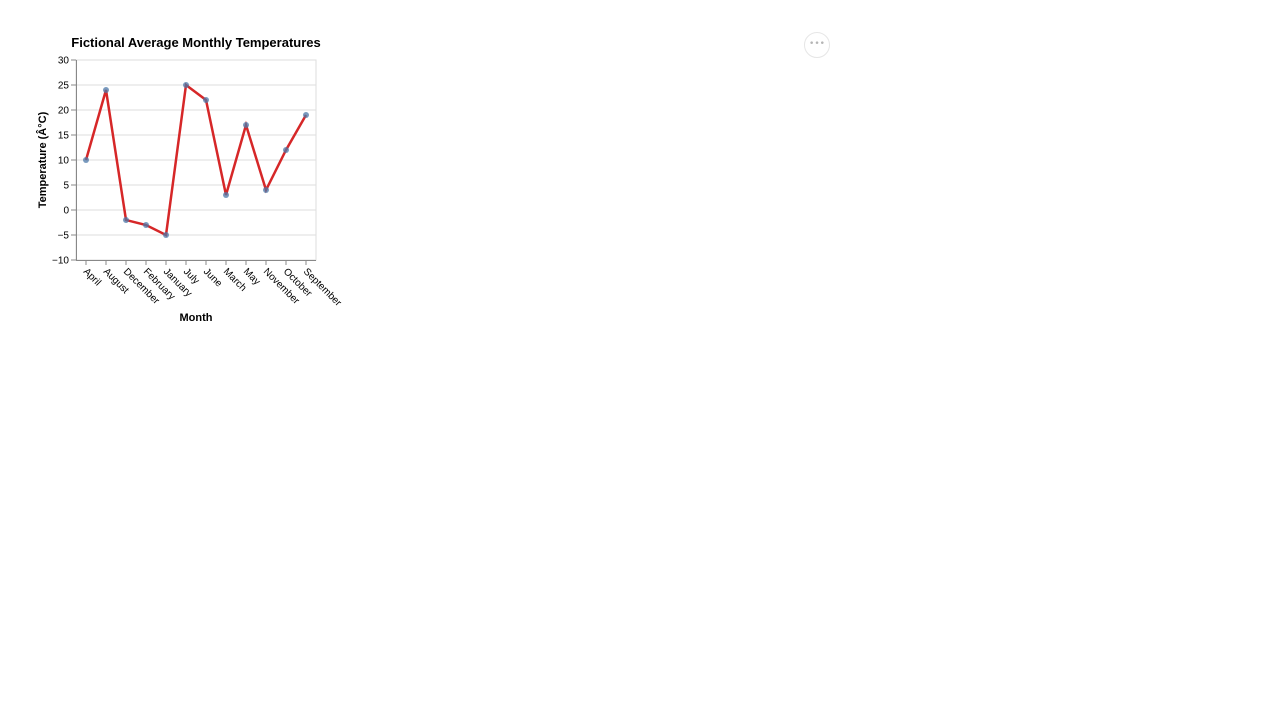 This screenshot has height=720, width=1280. I want to click on series-line, so click(196, 159).